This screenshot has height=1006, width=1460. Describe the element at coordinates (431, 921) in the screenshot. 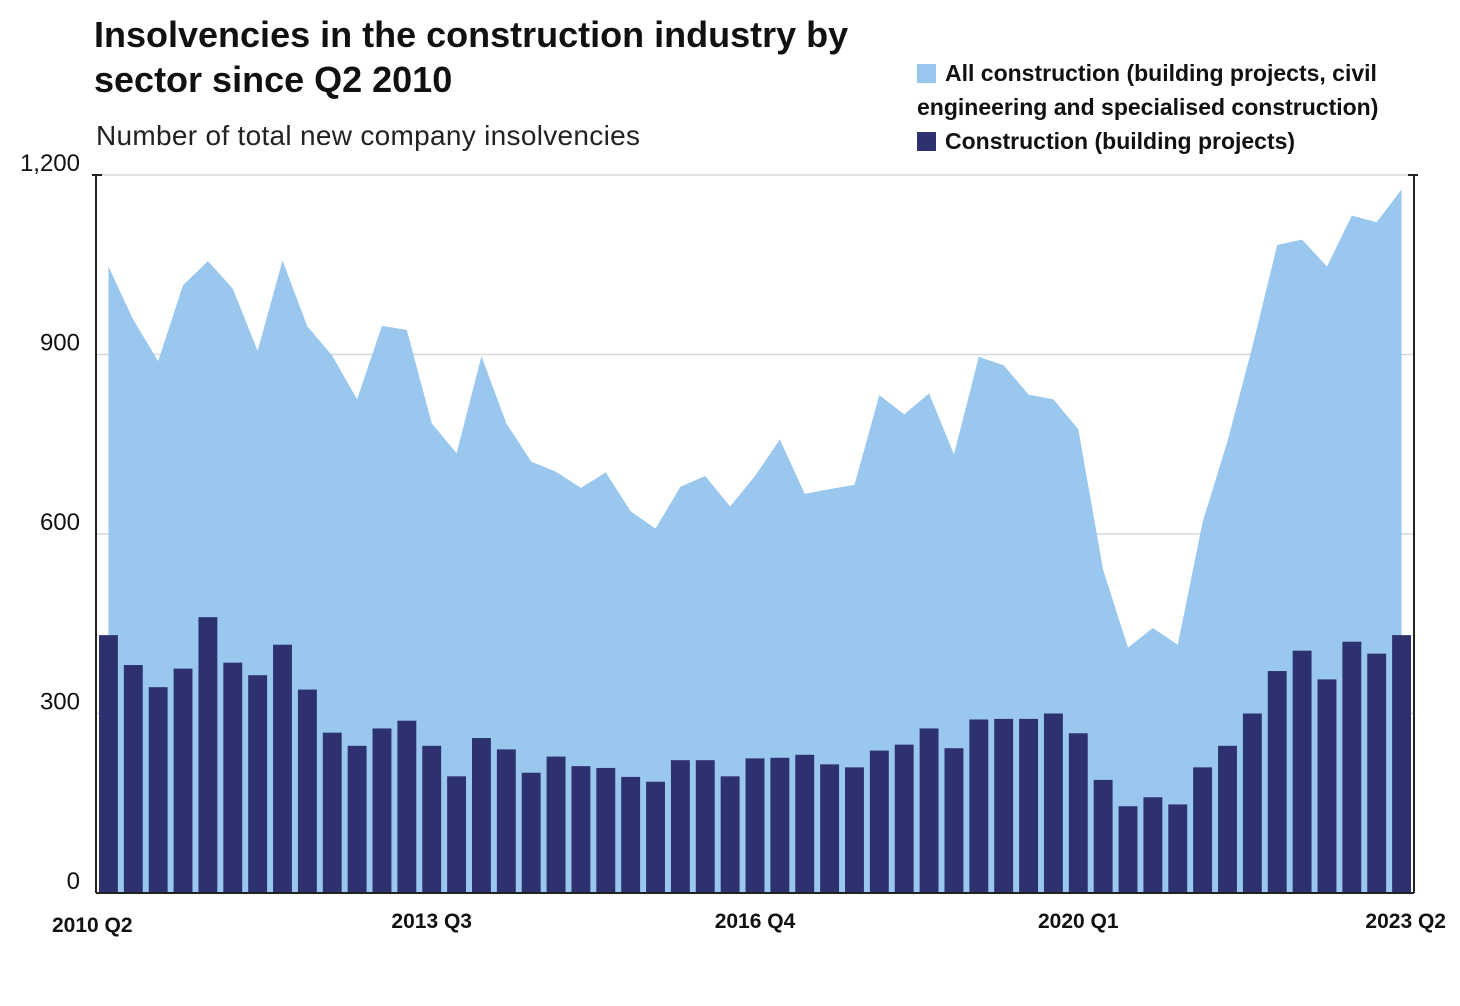

I see `x-tick-label-2013-q3: 2013 Q3` at that location.